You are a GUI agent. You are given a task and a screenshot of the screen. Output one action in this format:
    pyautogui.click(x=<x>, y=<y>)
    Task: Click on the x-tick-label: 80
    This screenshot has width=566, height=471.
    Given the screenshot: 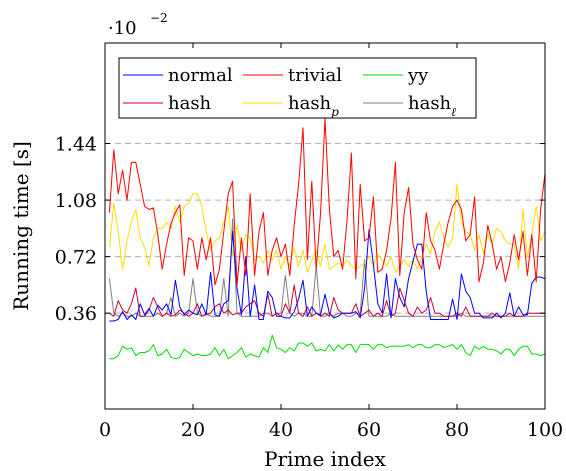 What is the action you would take?
    pyautogui.click(x=457, y=430)
    